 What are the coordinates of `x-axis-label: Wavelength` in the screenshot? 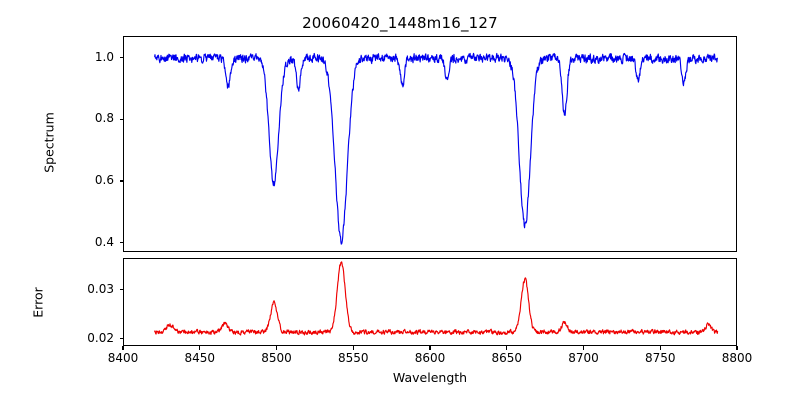 It's located at (430, 377).